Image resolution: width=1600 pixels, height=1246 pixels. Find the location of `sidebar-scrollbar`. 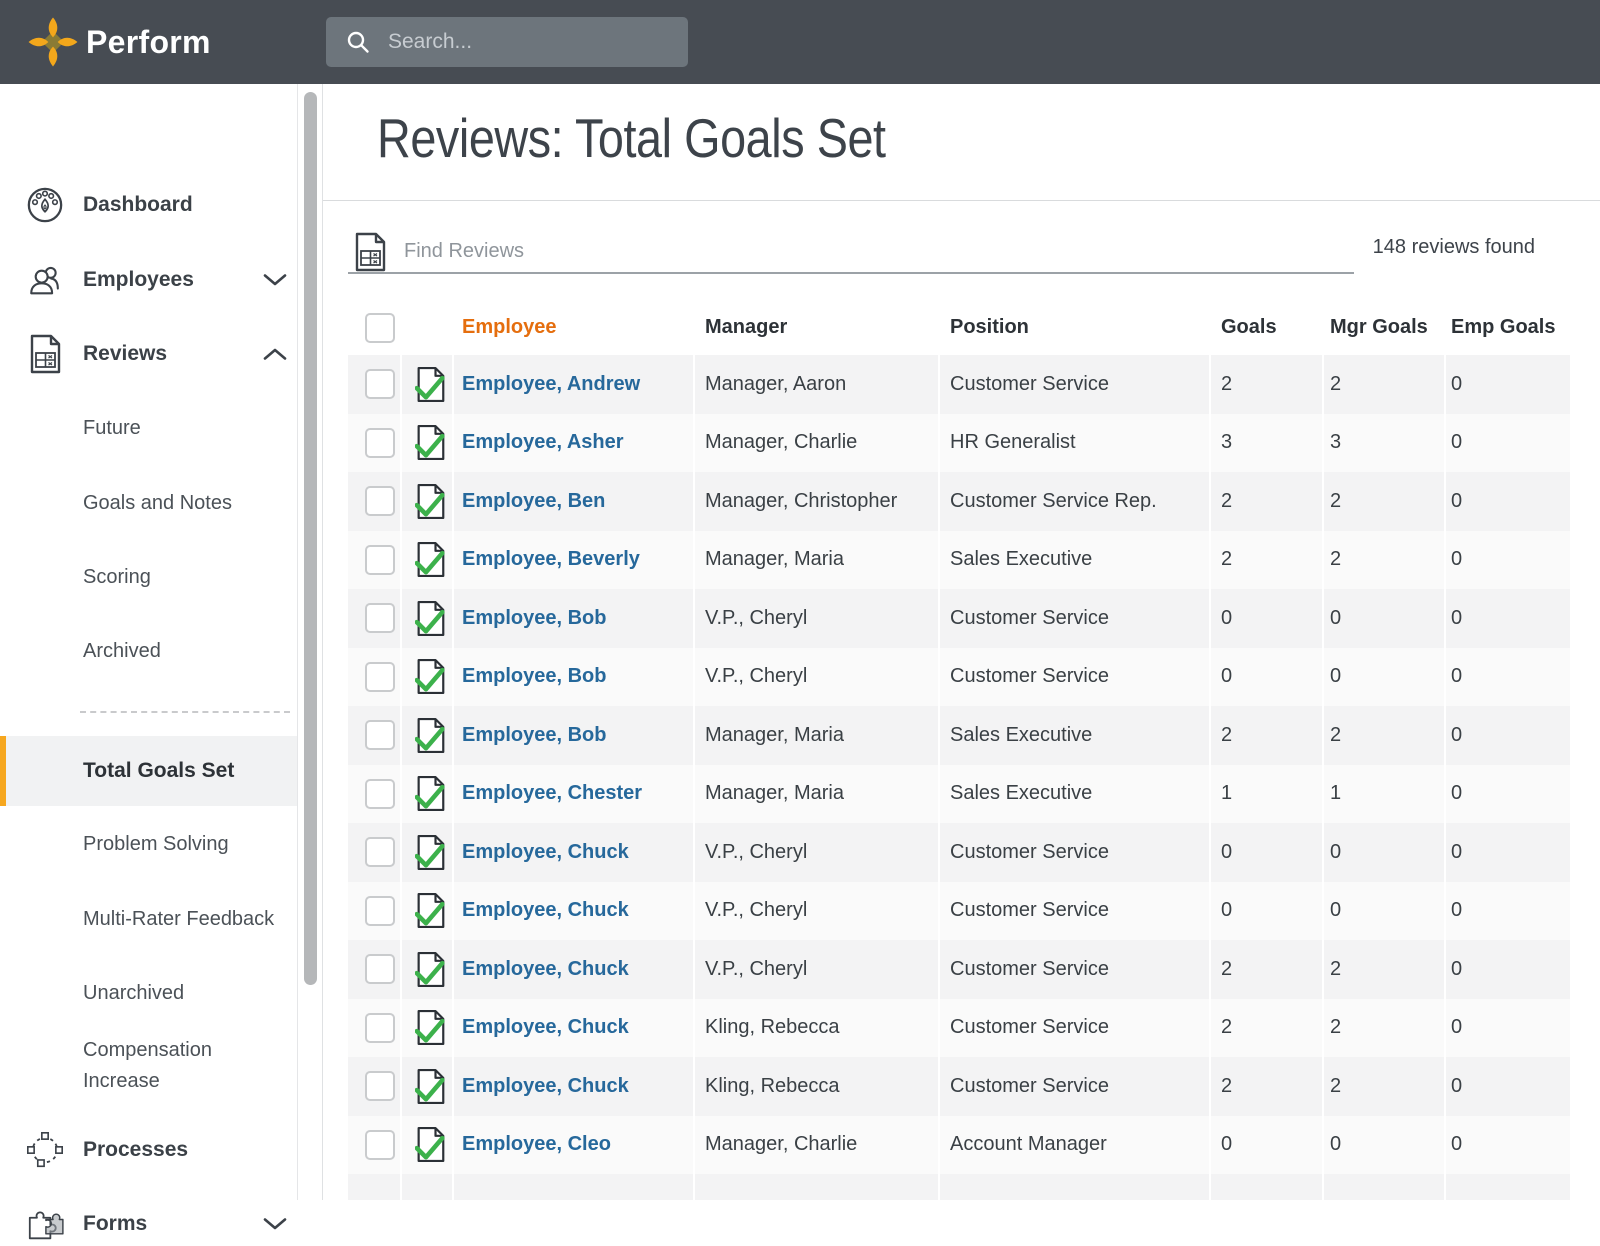

sidebar-scrollbar is located at coordinates (310, 538).